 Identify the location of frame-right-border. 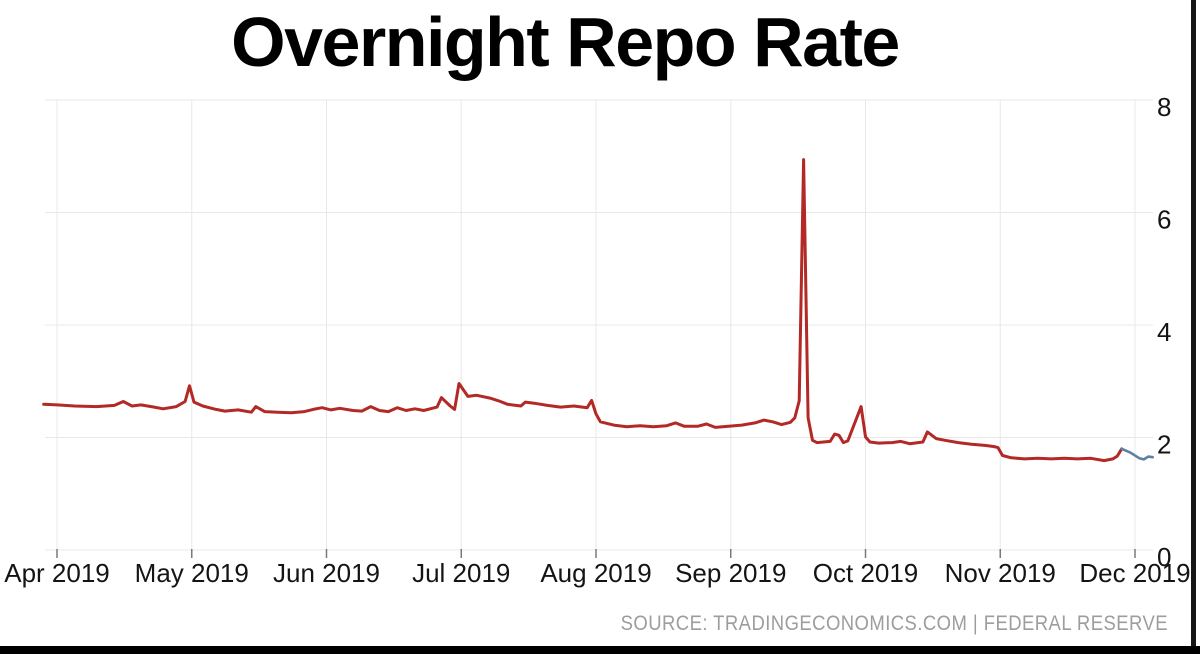
(1193, 327).